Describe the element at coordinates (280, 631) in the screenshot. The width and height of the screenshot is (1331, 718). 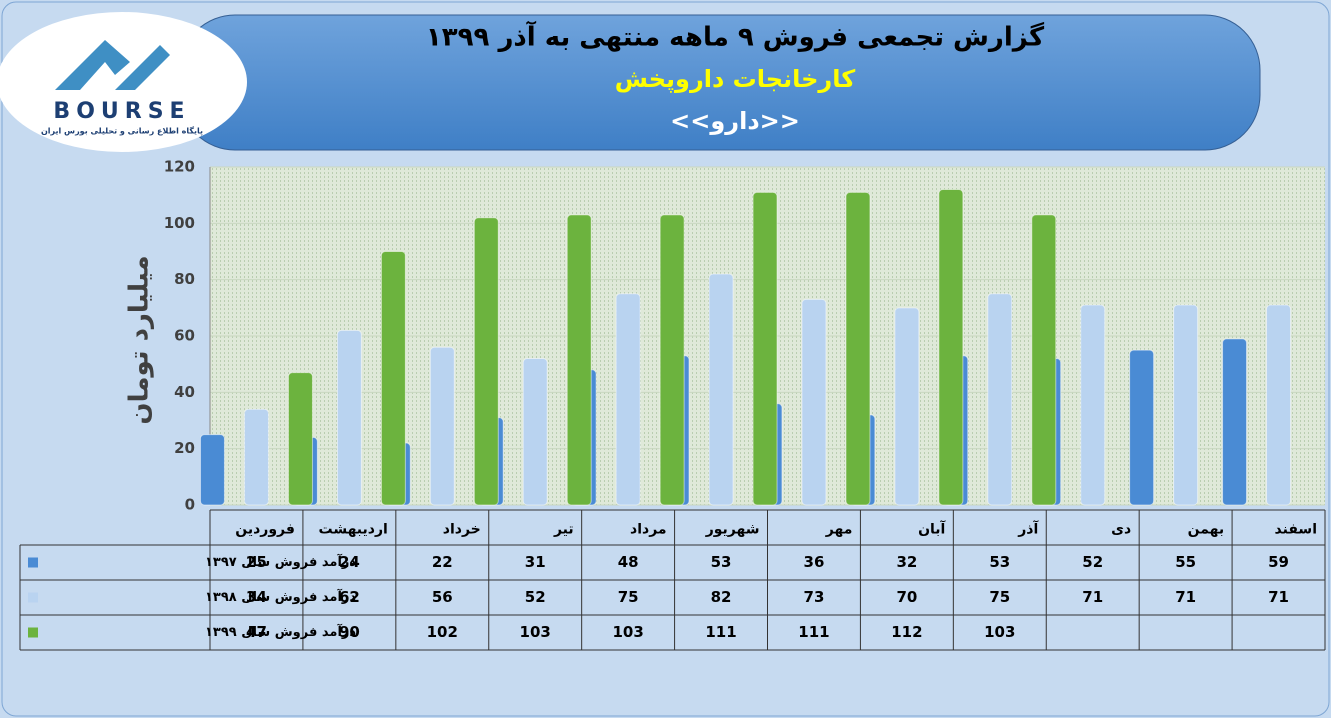
I see `legend-label: درآمد فروش سال ۱۳۹۹` at that location.